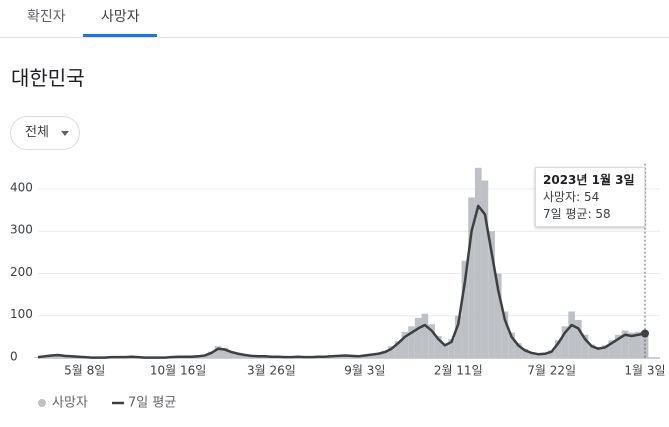 The width and height of the screenshot is (669, 427). I want to click on tab-selected: 사망자, so click(120, 17).